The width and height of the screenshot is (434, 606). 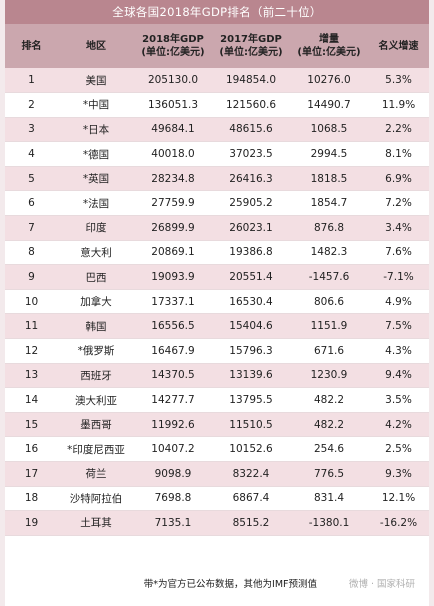 I want to click on cell-growth: 2.2%, so click(x=398, y=130).